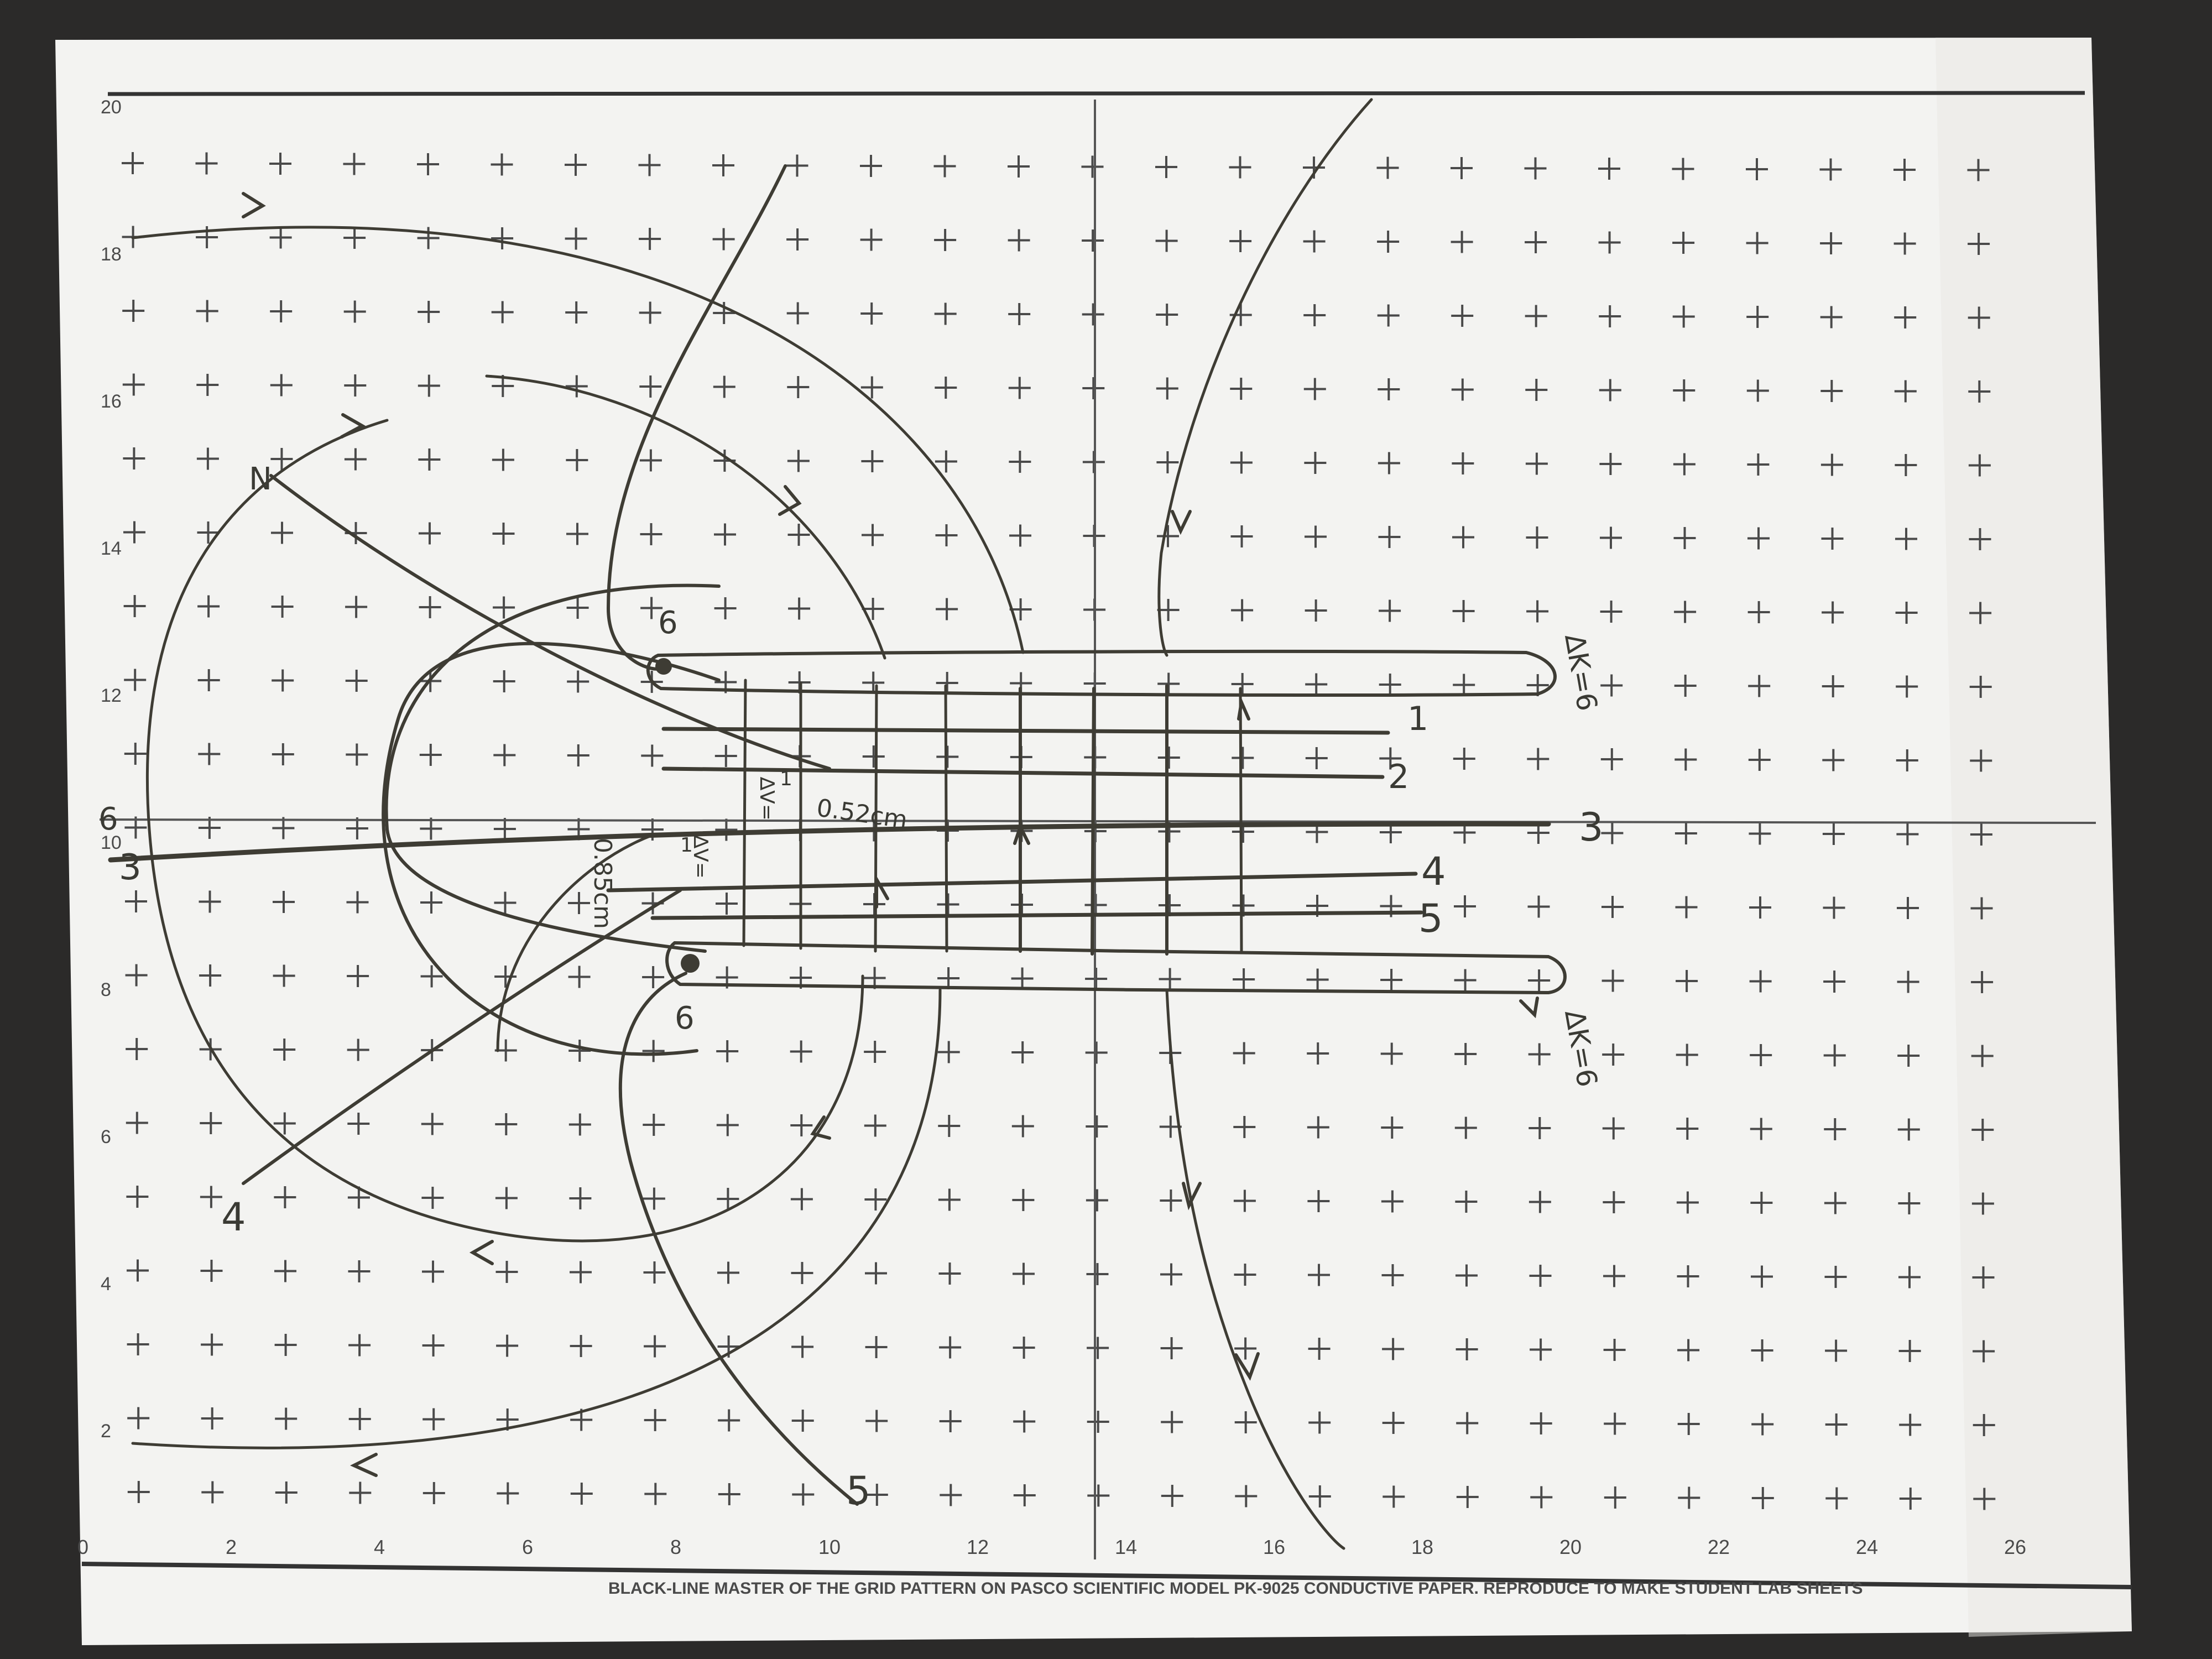 The image size is (2212, 1659). What do you see at coordinates (106, 990) in the screenshot?
I see `y-axis-label: 8` at bounding box center [106, 990].